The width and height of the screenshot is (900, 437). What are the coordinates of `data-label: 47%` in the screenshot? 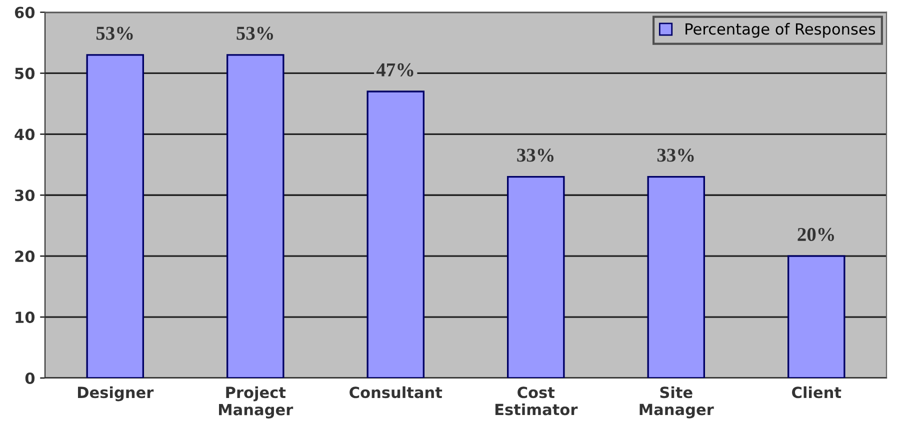 It's located at (395, 69).